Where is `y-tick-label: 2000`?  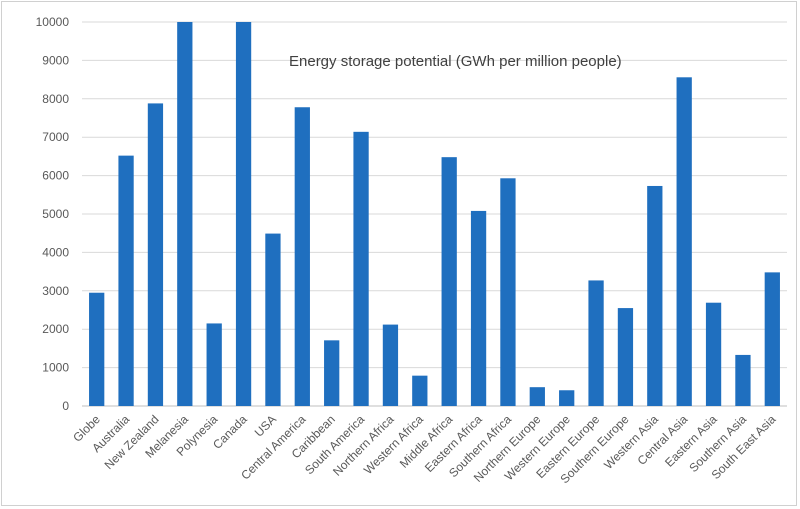 y-tick-label: 2000 is located at coordinates (55, 329).